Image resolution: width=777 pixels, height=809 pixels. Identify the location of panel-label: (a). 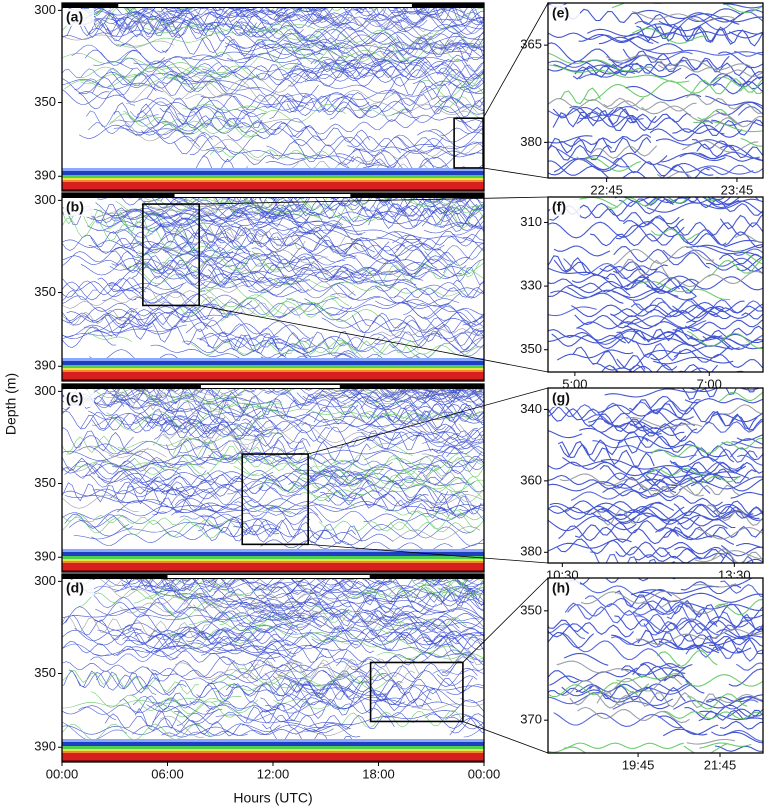
(74, 17).